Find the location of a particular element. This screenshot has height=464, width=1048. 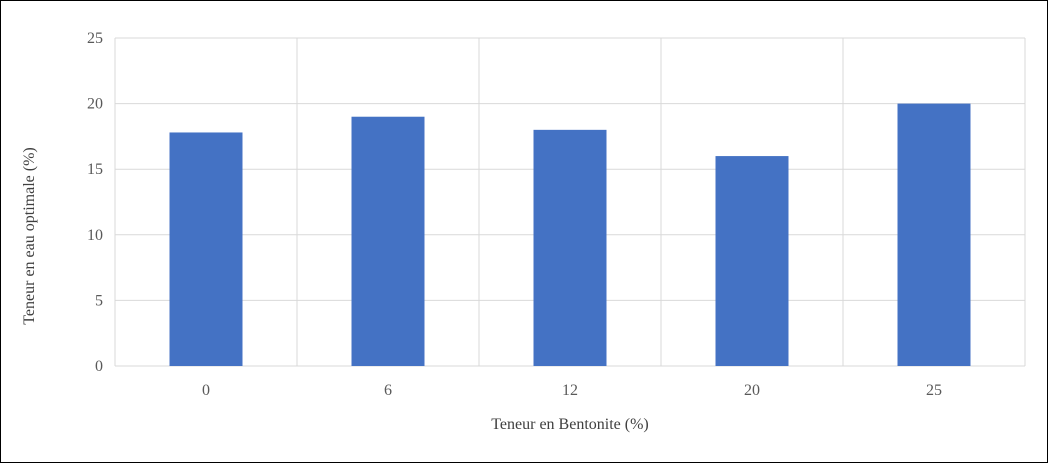

x-tick-label: 12 is located at coordinates (570, 390).